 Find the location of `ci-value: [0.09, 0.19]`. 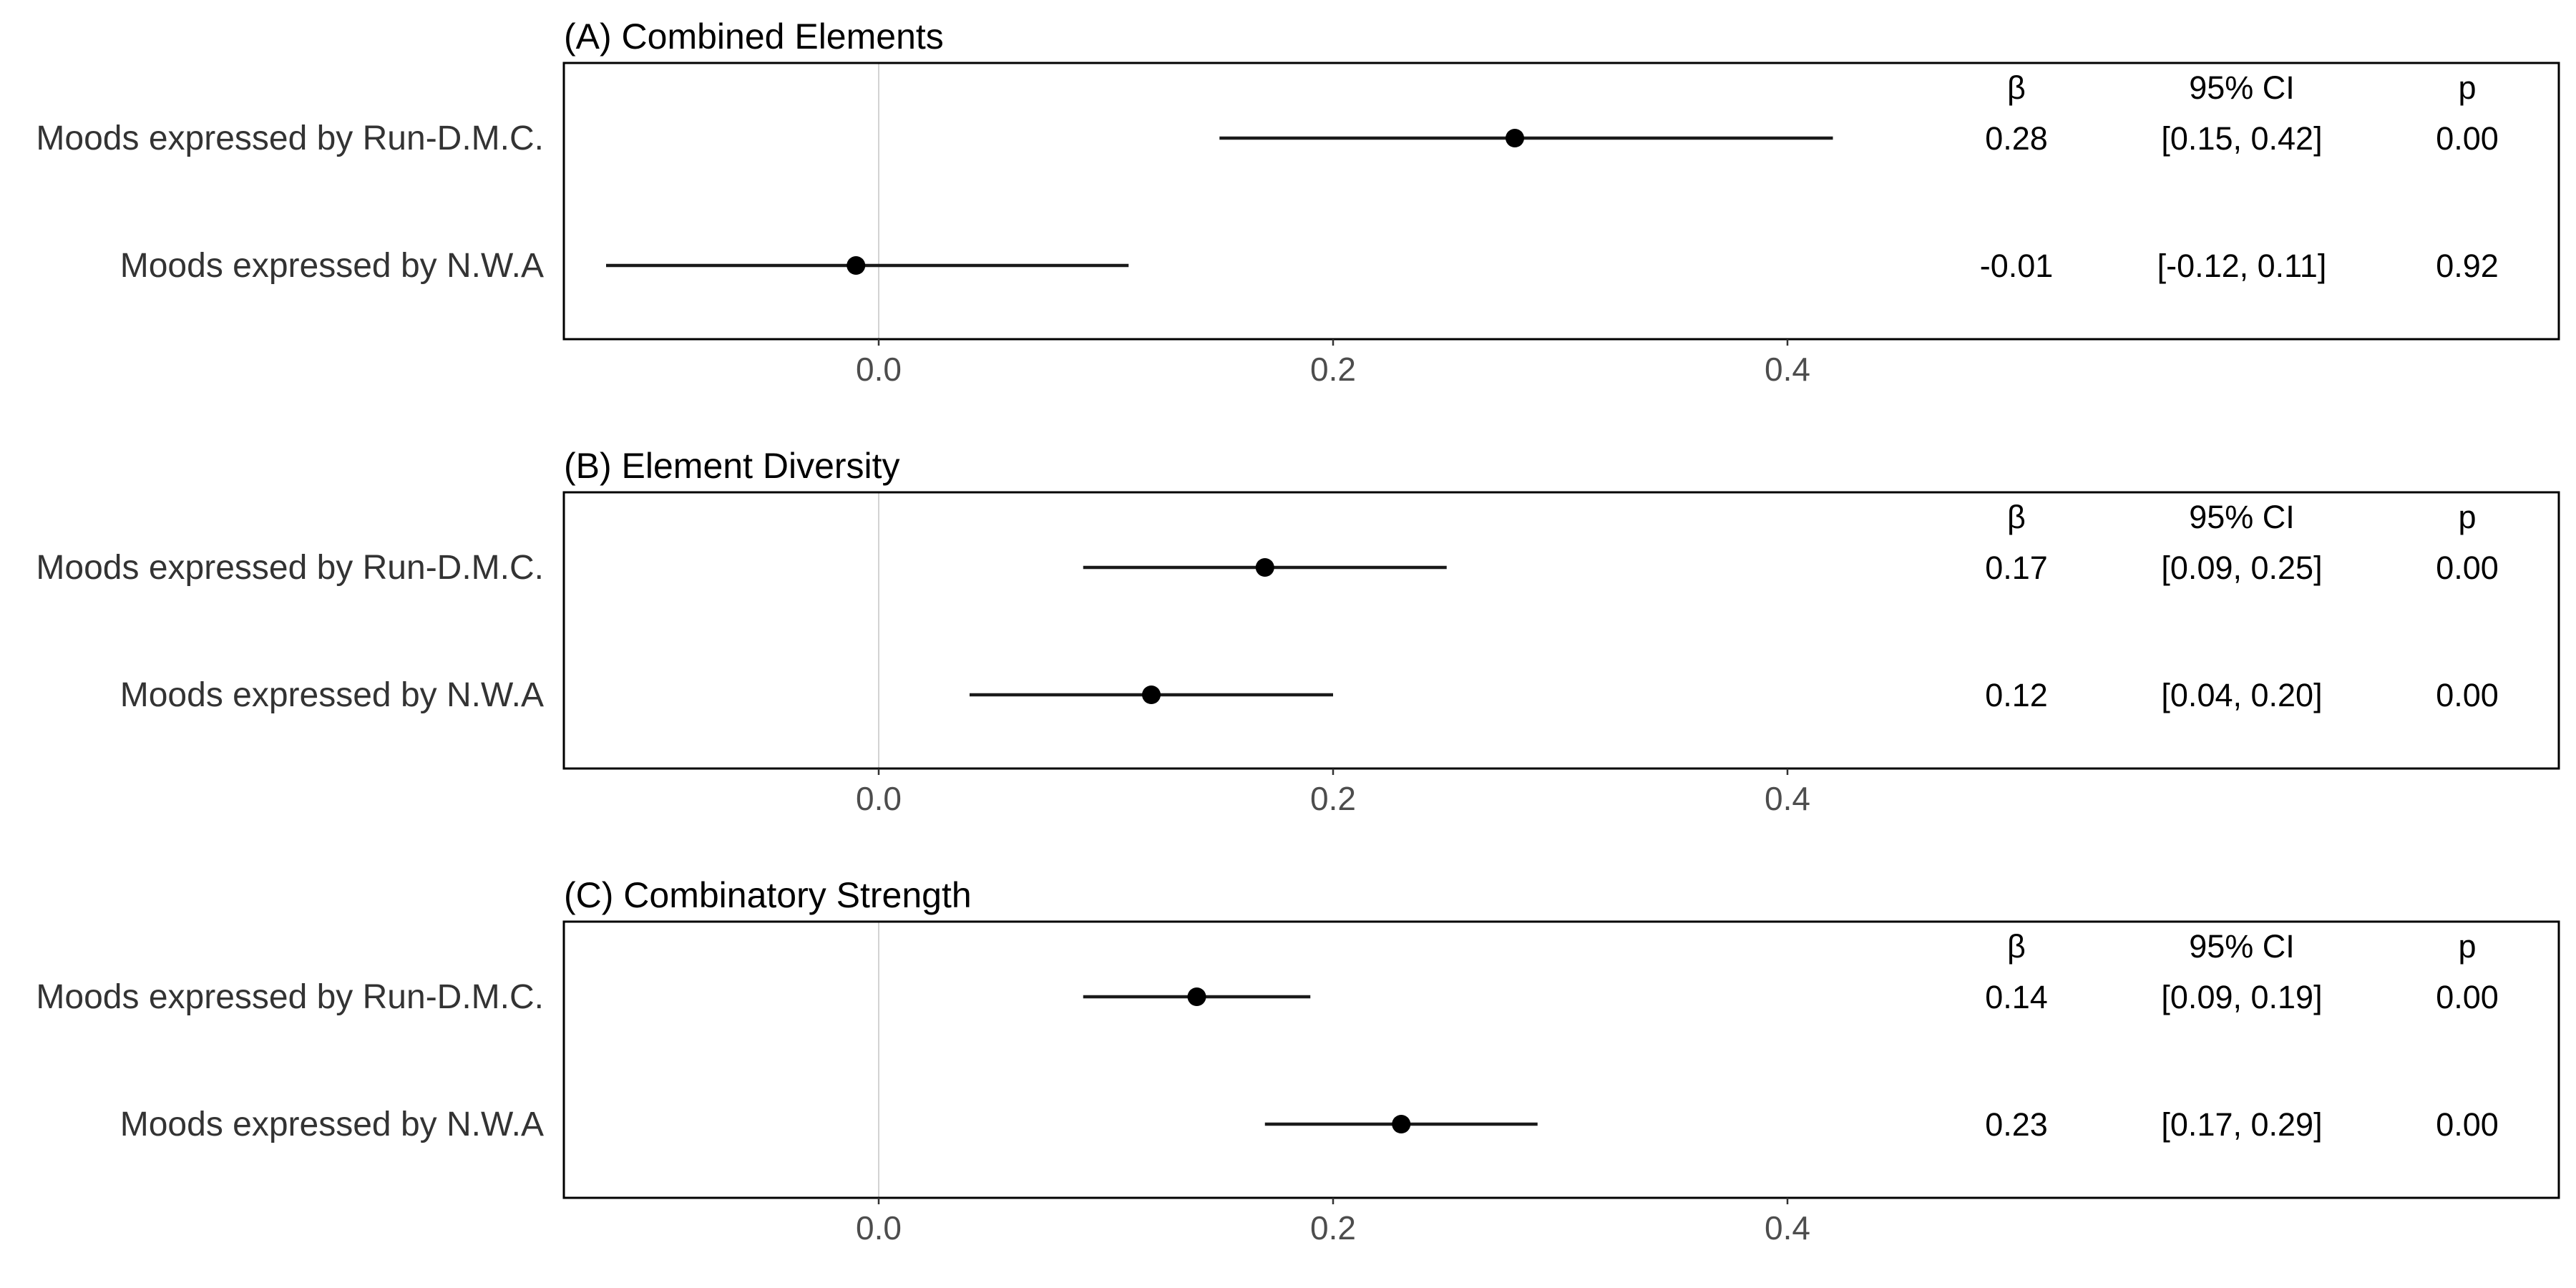

ci-value: [0.09, 0.19] is located at coordinates (2241, 997).